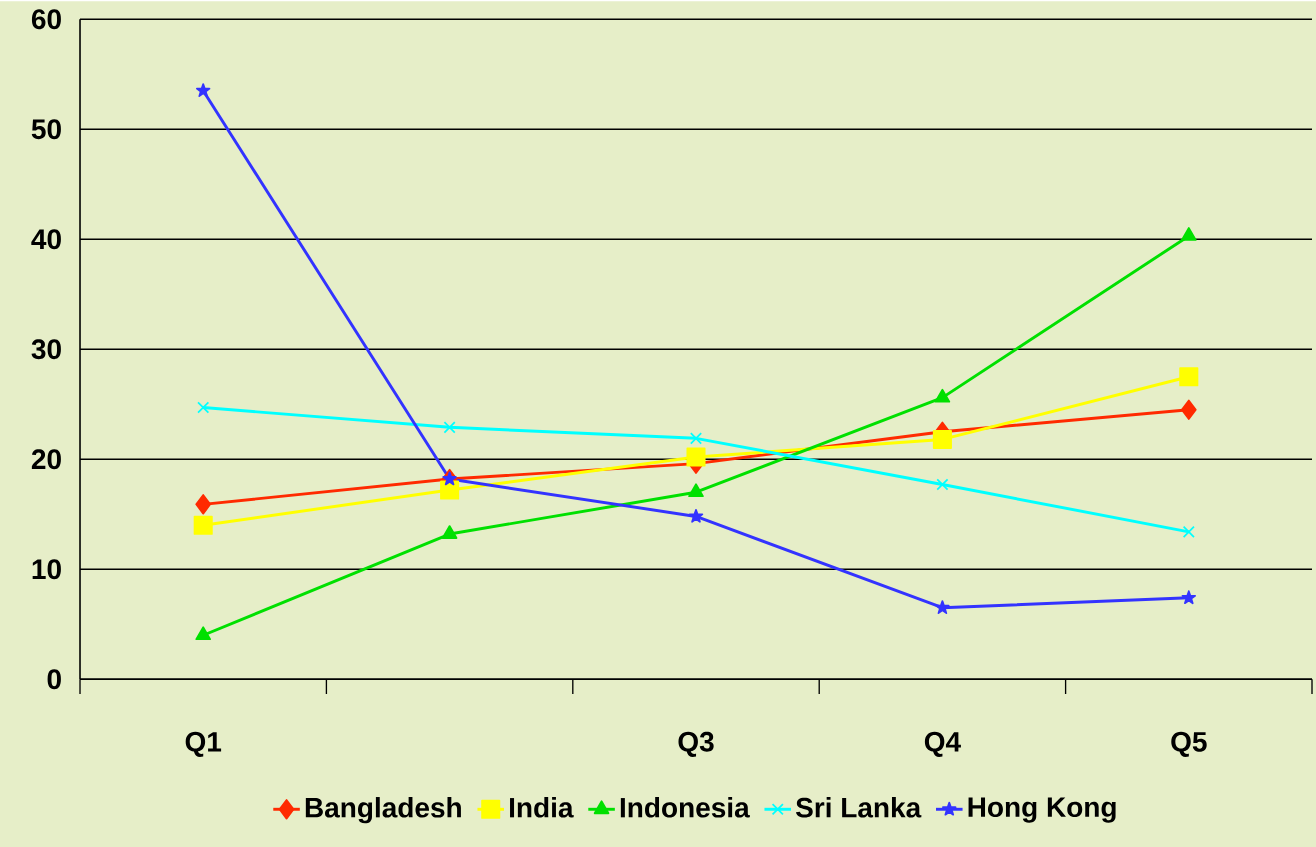 This screenshot has width=1316, height=847. What do you see at coordinates (383, 810) in the screenshot?
I see `legend-label: Bangladesh` at bounding box center [383, 810].